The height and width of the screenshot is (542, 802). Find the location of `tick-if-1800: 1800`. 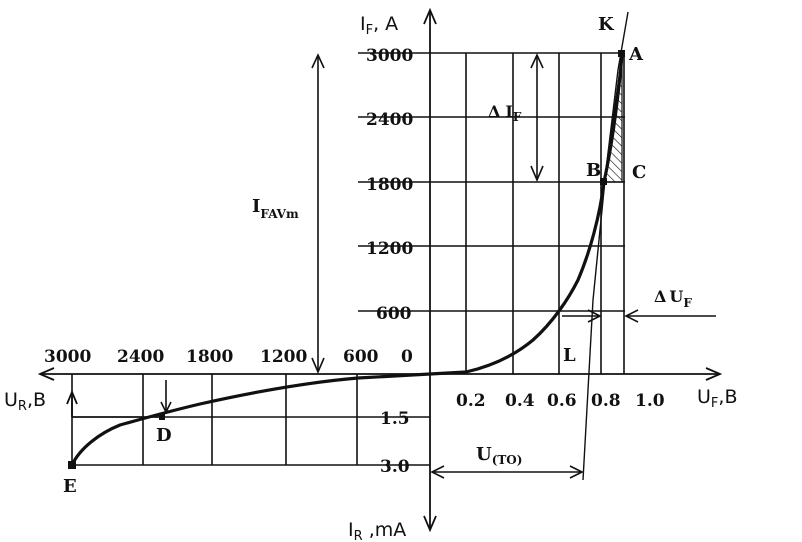

tick-if-1800: 1800 is located at coordinates (389, 185).